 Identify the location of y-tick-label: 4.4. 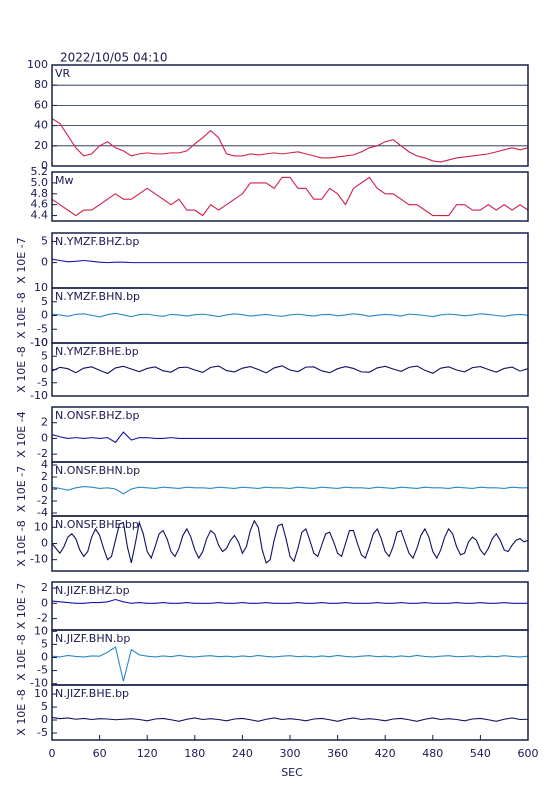
(40, 215).